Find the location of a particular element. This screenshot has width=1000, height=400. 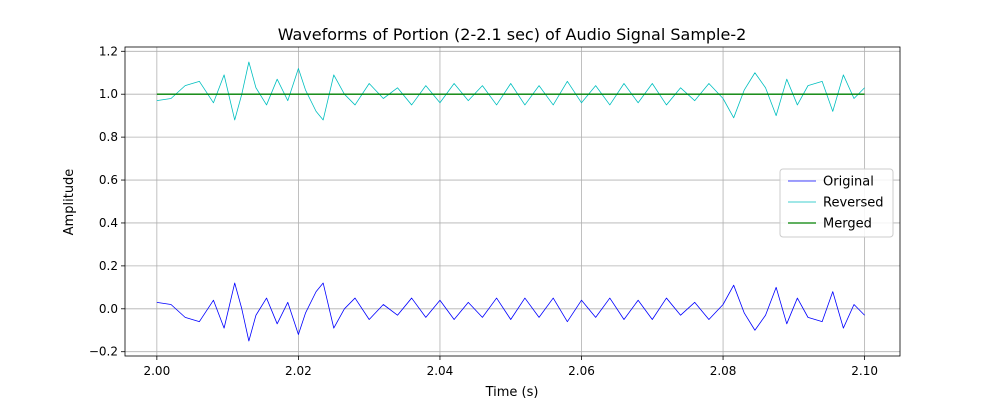

legend-label: Reversed is located at coordinates (853, 203).